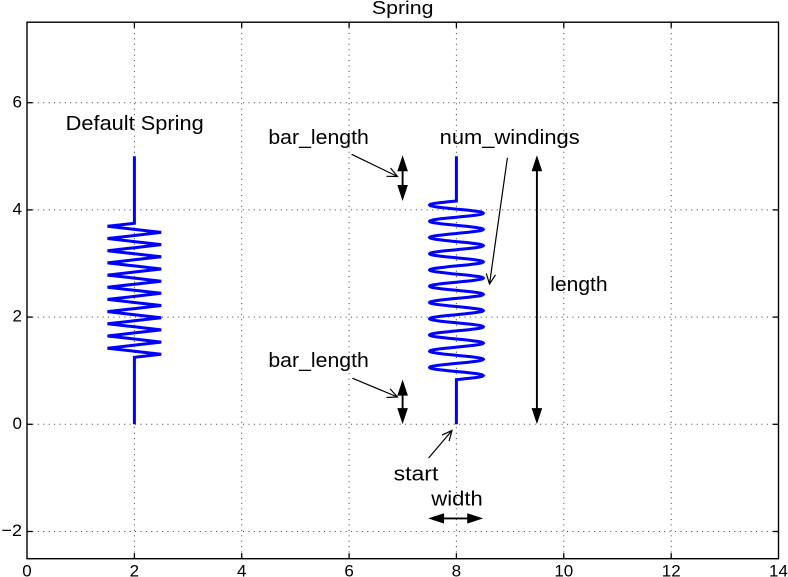 This screenshot has width=788, height=577. I want to click on svg-text: 14, so click(778, 569).